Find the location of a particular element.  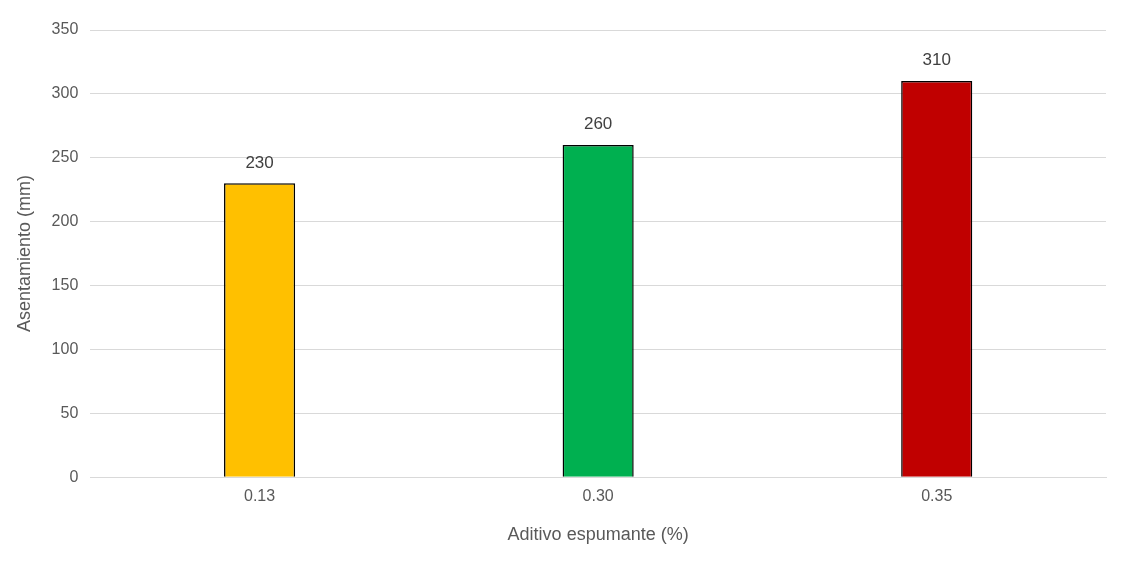

x-tick-label: 0.30 is located at coordinates (598, 496).